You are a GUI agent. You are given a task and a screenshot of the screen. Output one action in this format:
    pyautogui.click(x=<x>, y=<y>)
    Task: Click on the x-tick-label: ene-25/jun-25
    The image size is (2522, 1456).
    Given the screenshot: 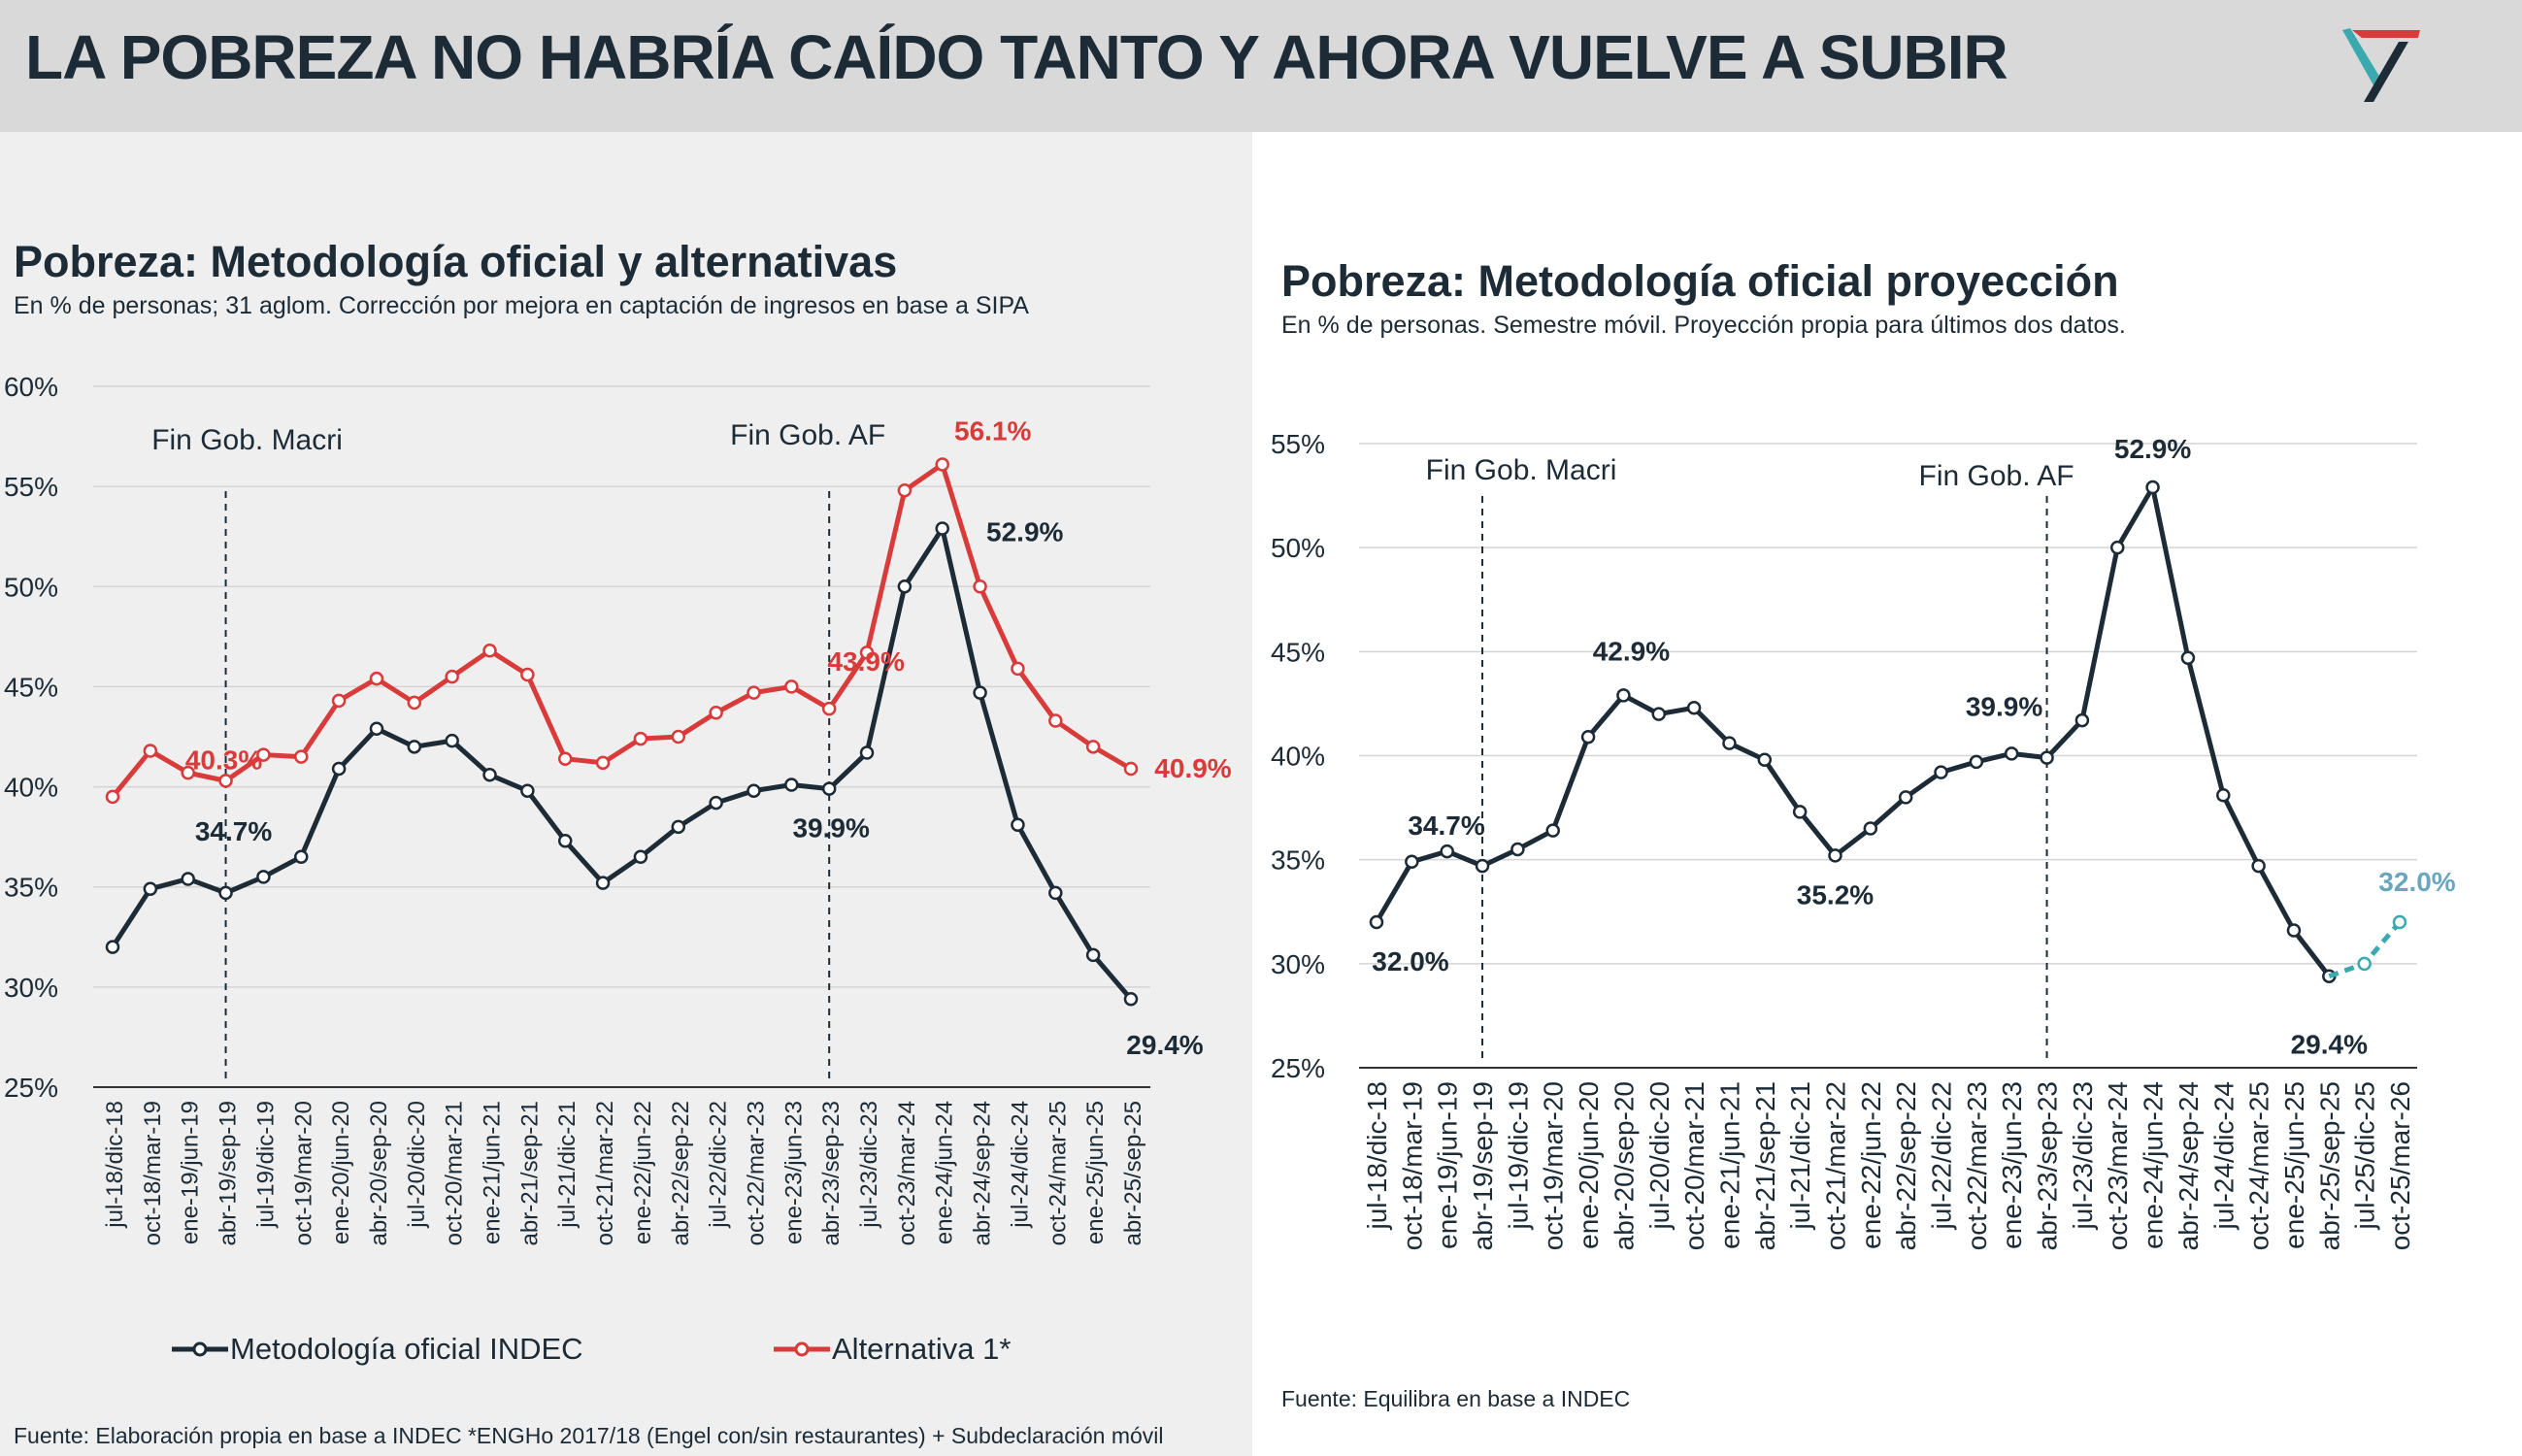 What is the action you would take?
    pyautogui.click(x=1095, y=1172)
    